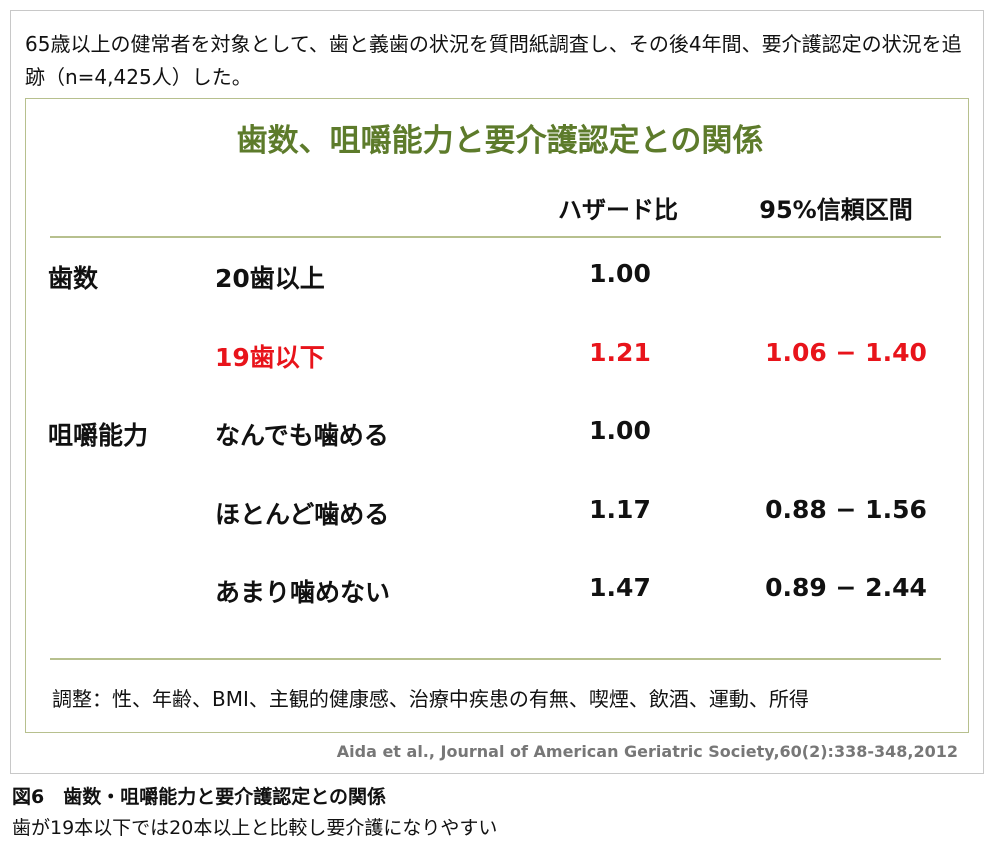  Describe the element at coordinates (500, 141) in the screenshot. I see `table-title: 歯数、咀嚼能力と要介護認定との関係` at that location.